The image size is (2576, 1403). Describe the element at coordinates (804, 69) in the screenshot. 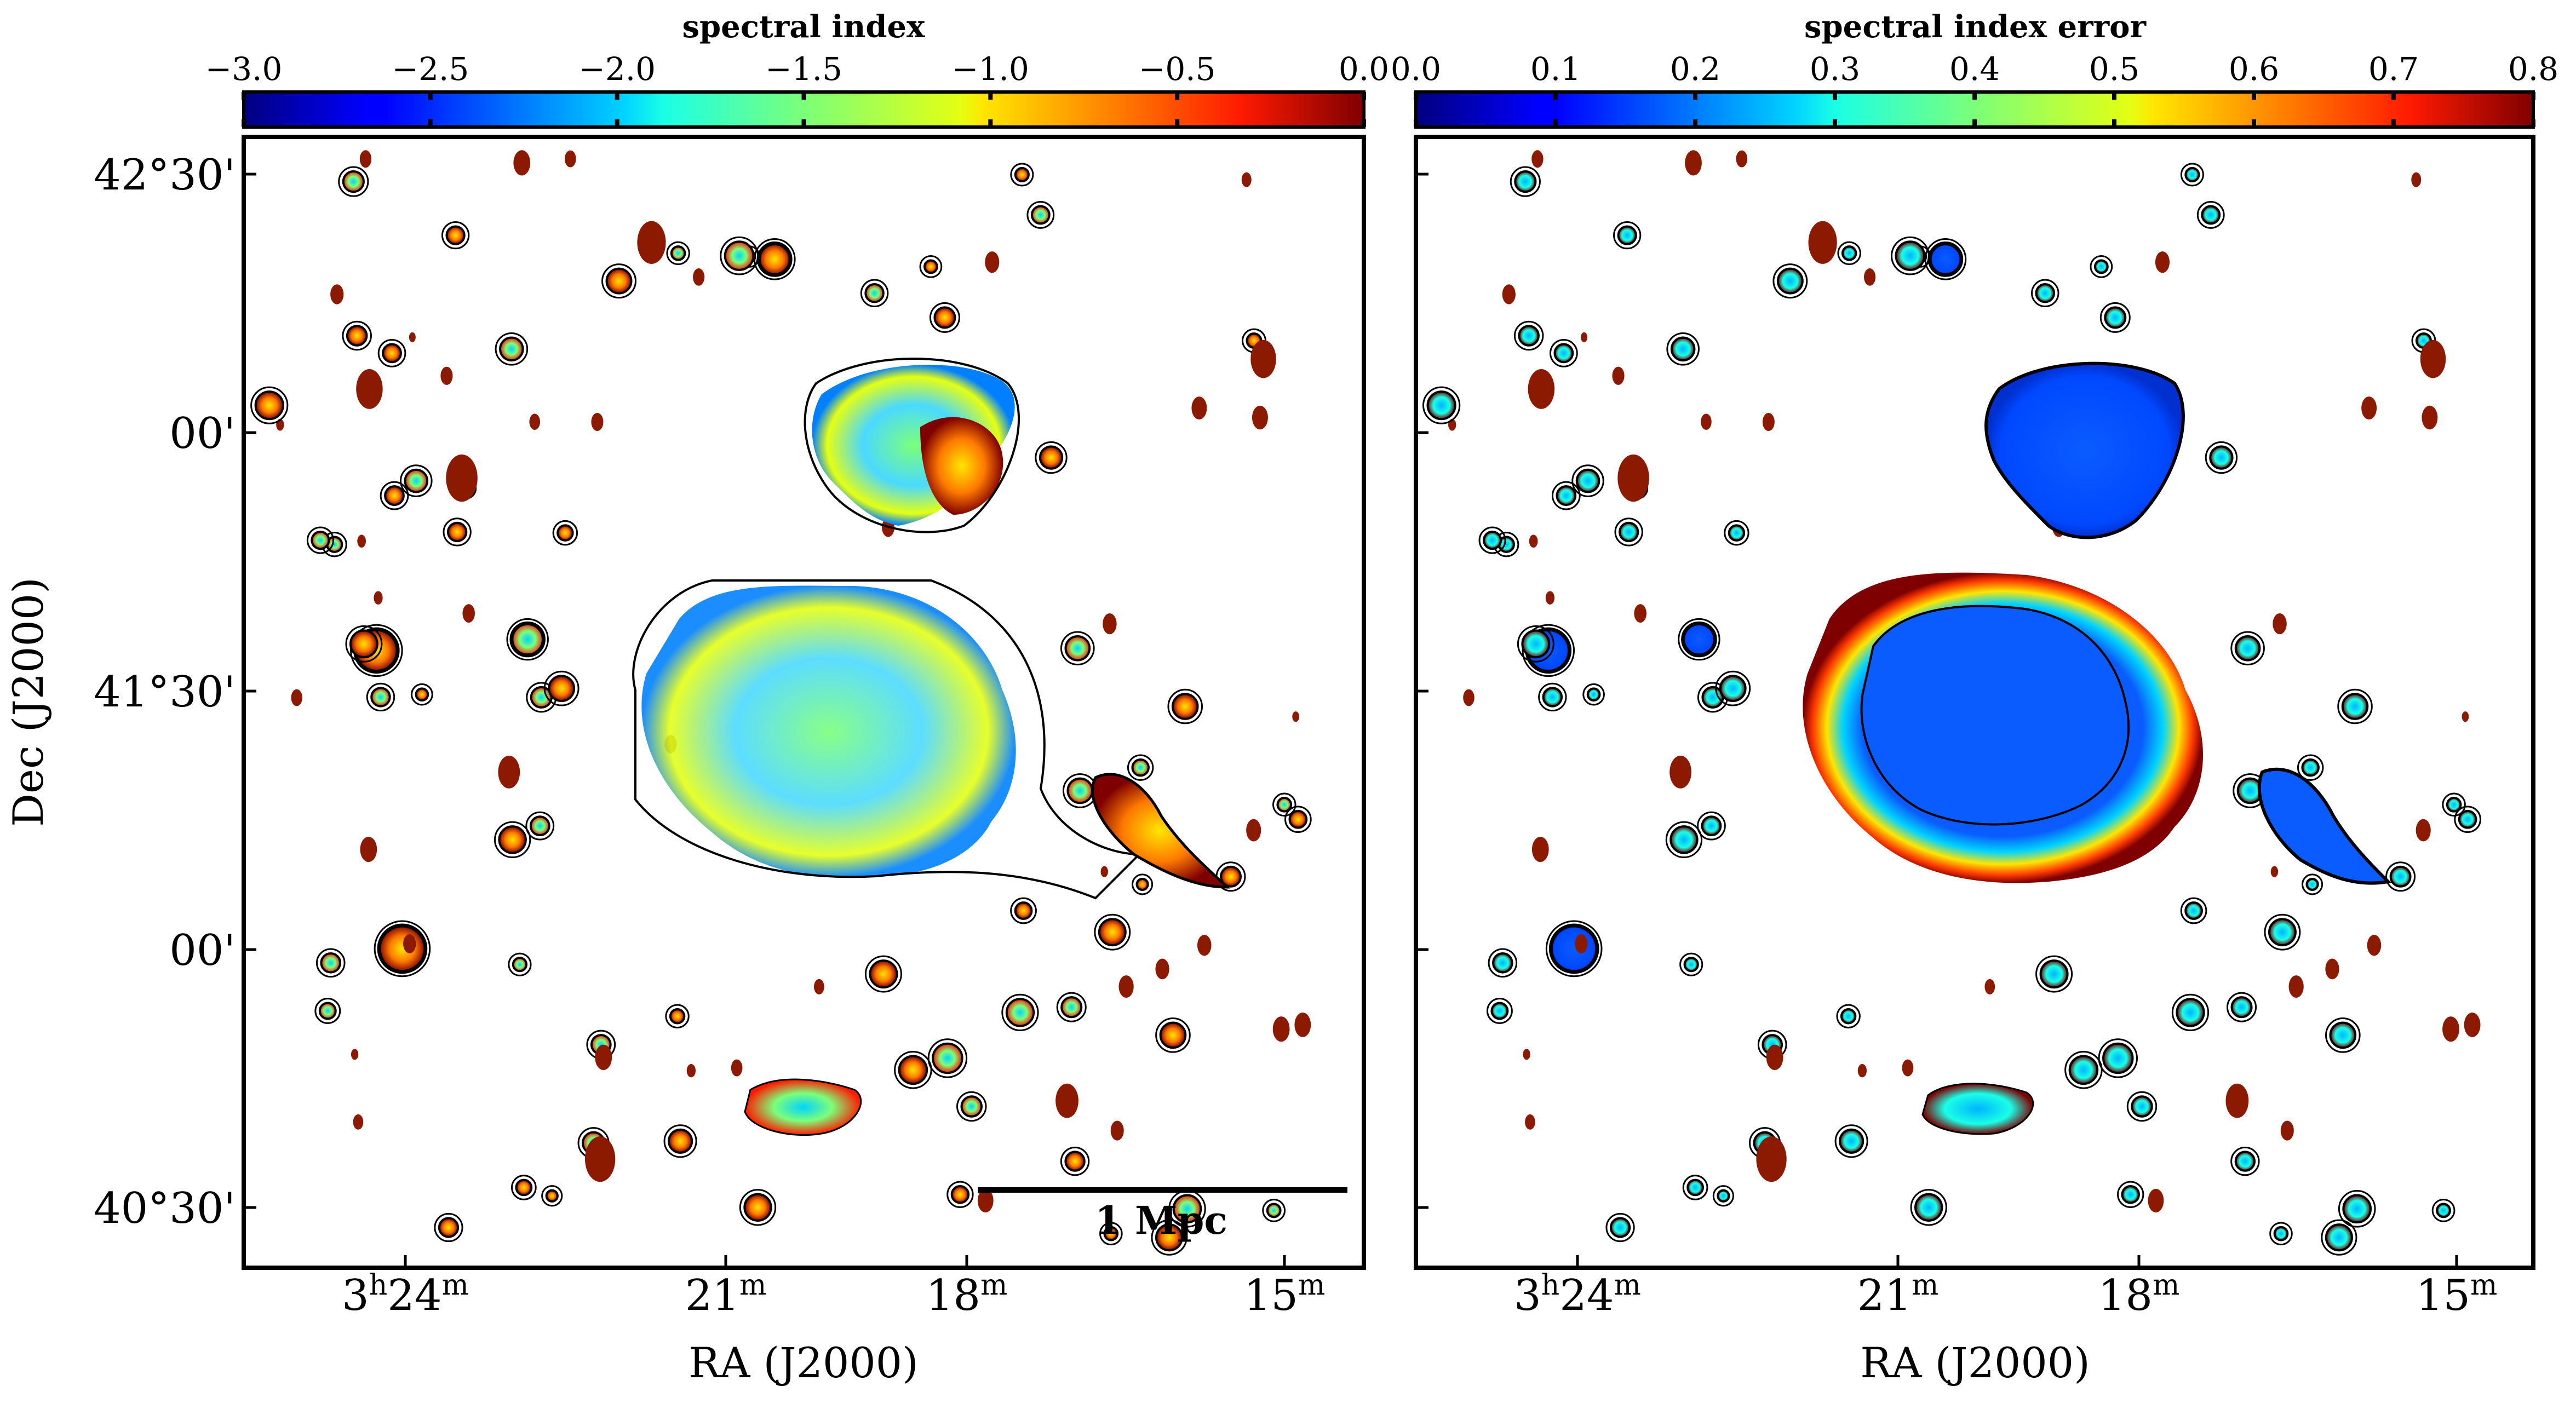

I see `left-colorbar-tick-label: −1.5` at that location.